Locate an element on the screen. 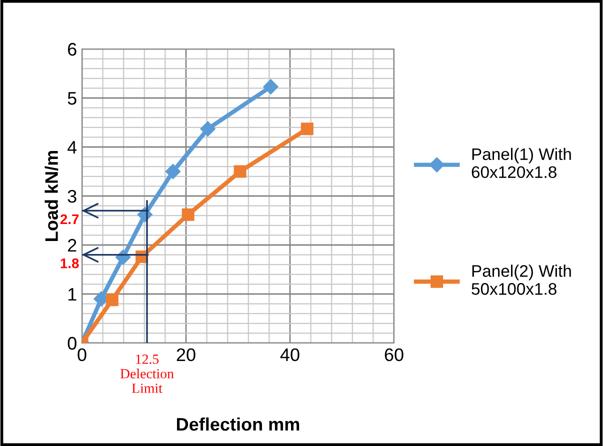  x-axis-title: Deflection mm is located at coordinates (238, 424).